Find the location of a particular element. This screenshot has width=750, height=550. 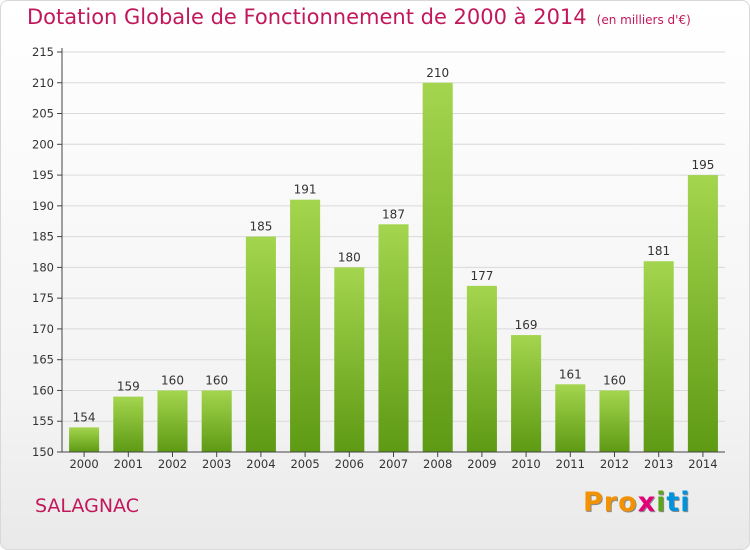

bar-2010 is located at coordinates (526, 393).